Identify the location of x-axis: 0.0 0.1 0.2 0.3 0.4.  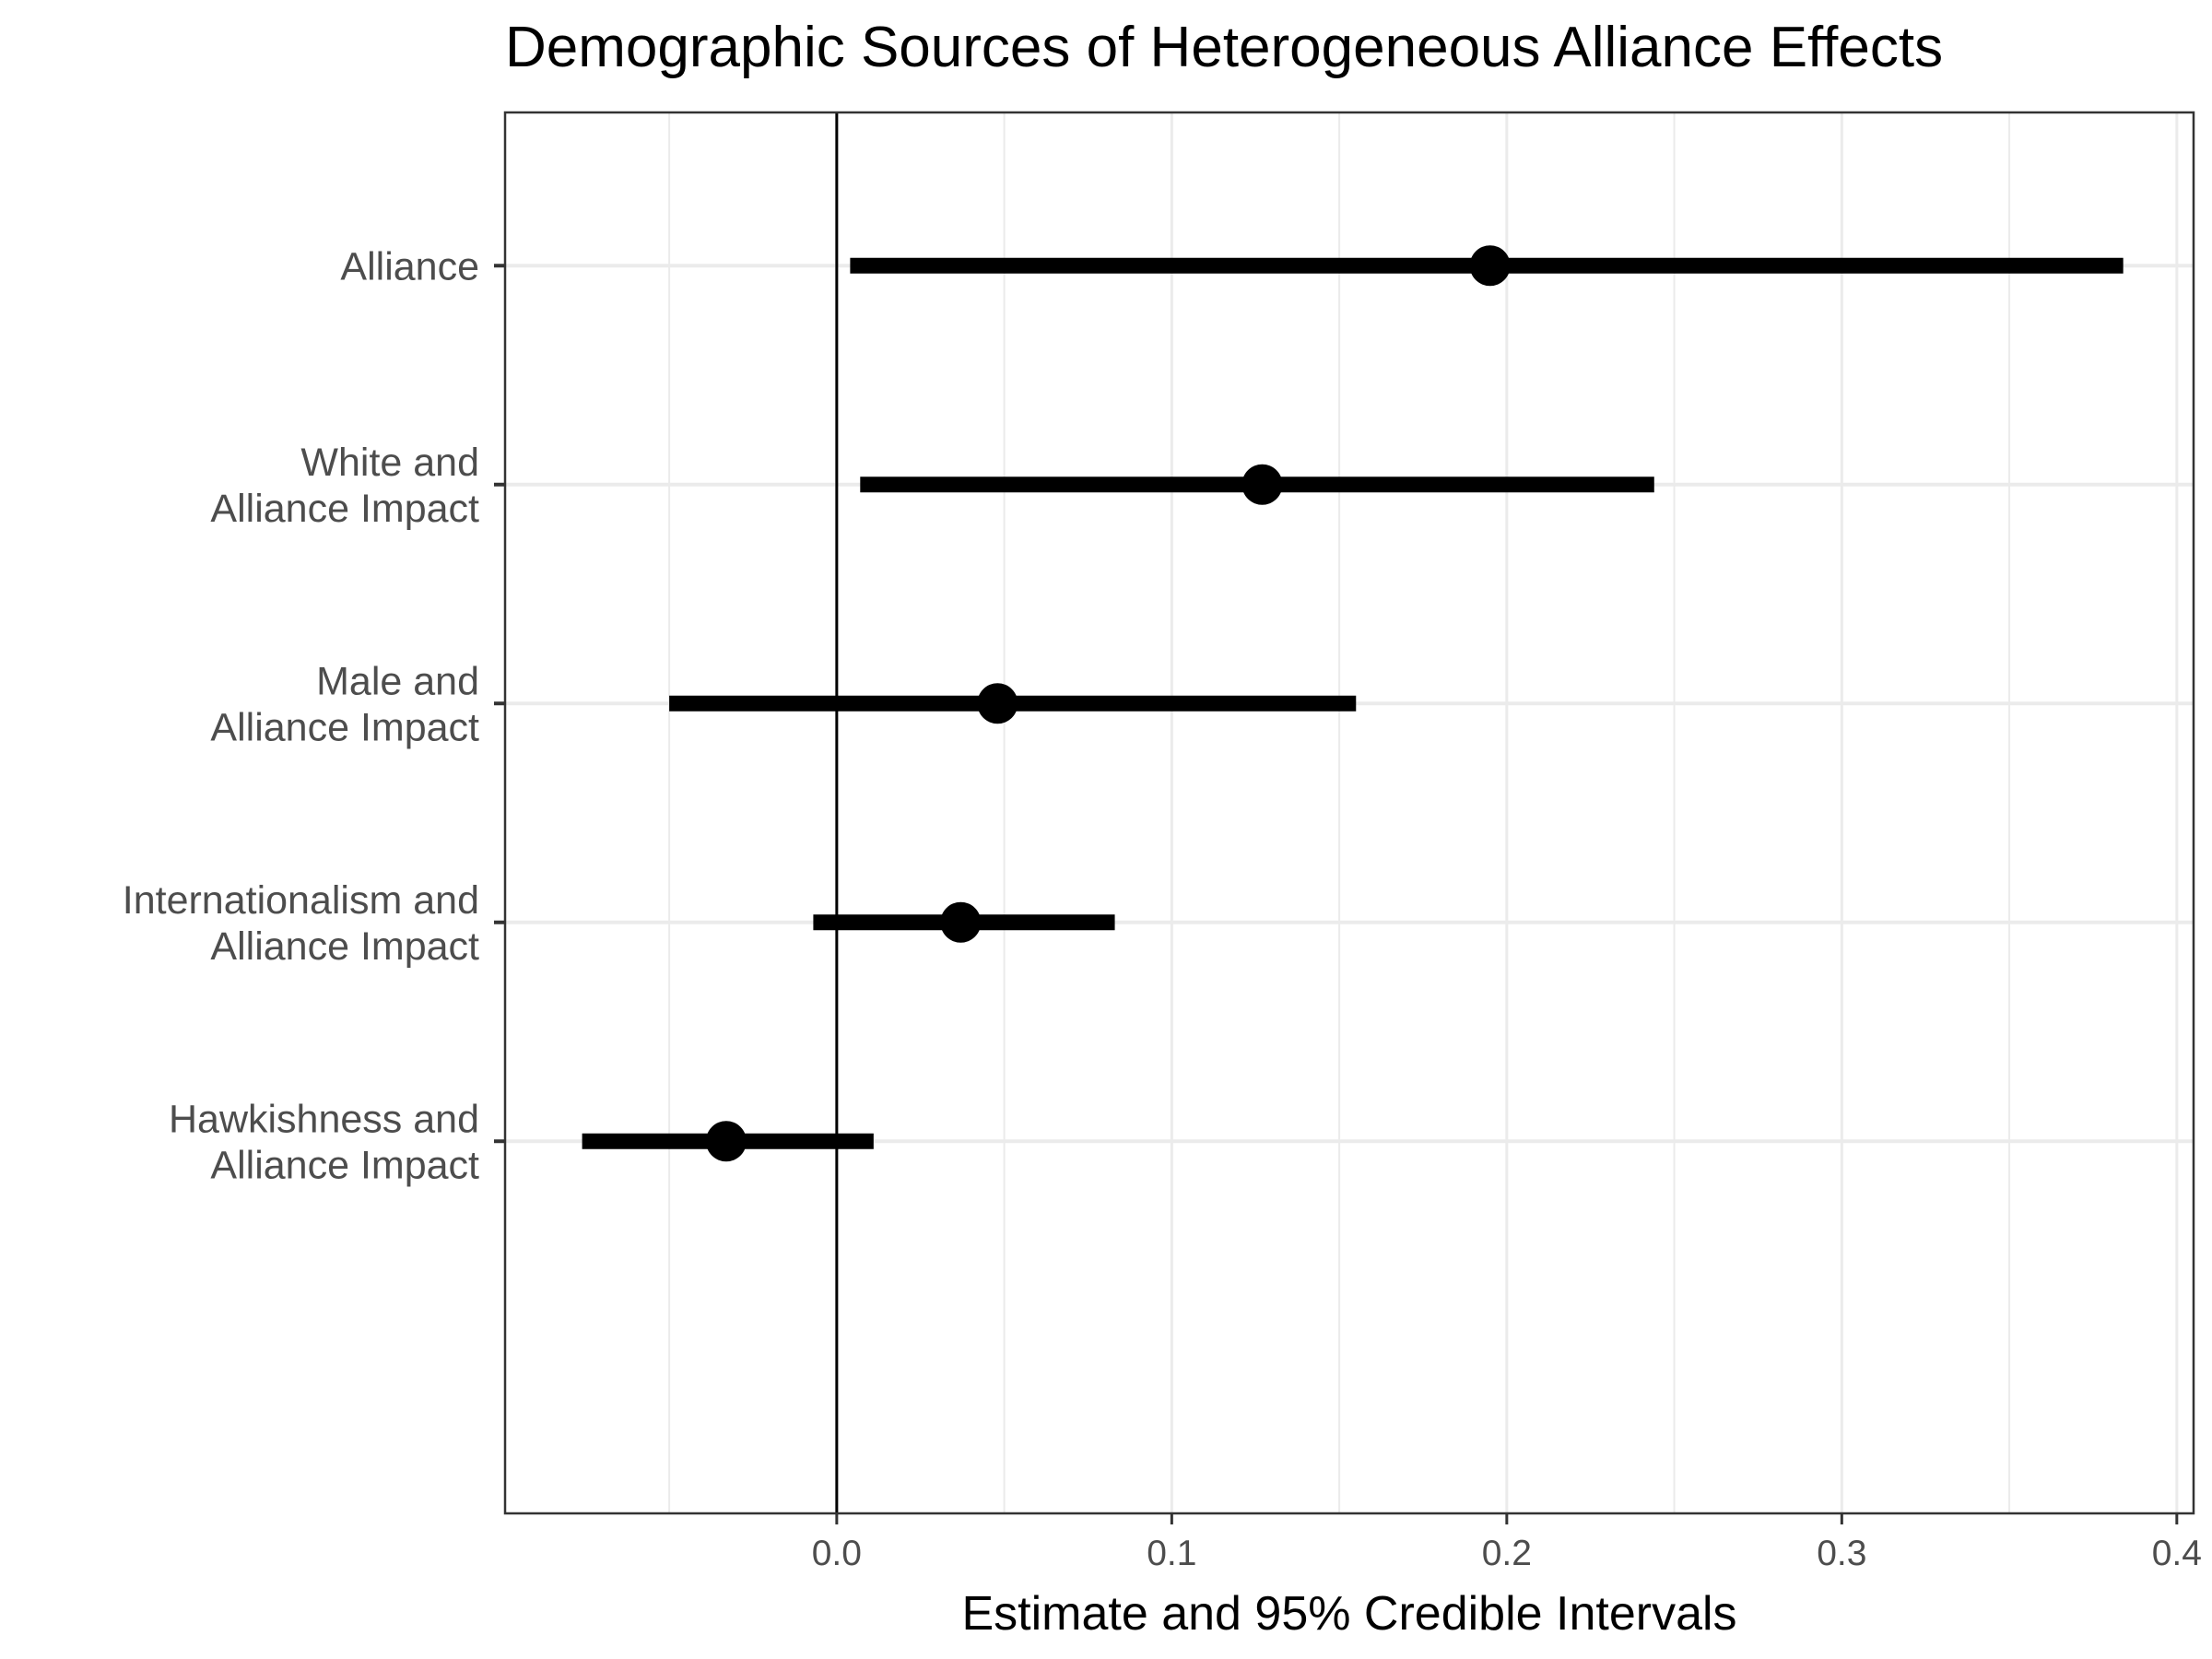
(1507, 1543).